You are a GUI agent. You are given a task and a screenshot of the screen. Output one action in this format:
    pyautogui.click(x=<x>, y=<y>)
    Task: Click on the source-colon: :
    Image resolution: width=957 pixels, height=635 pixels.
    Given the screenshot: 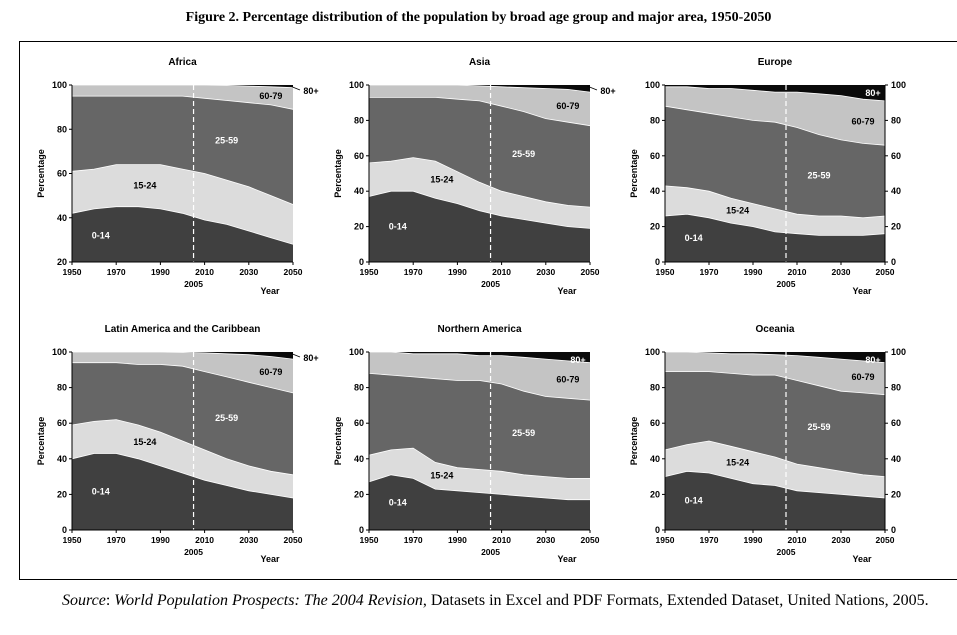 What is the action you would take?
    pyautogui.click(x=110, y=600)
    